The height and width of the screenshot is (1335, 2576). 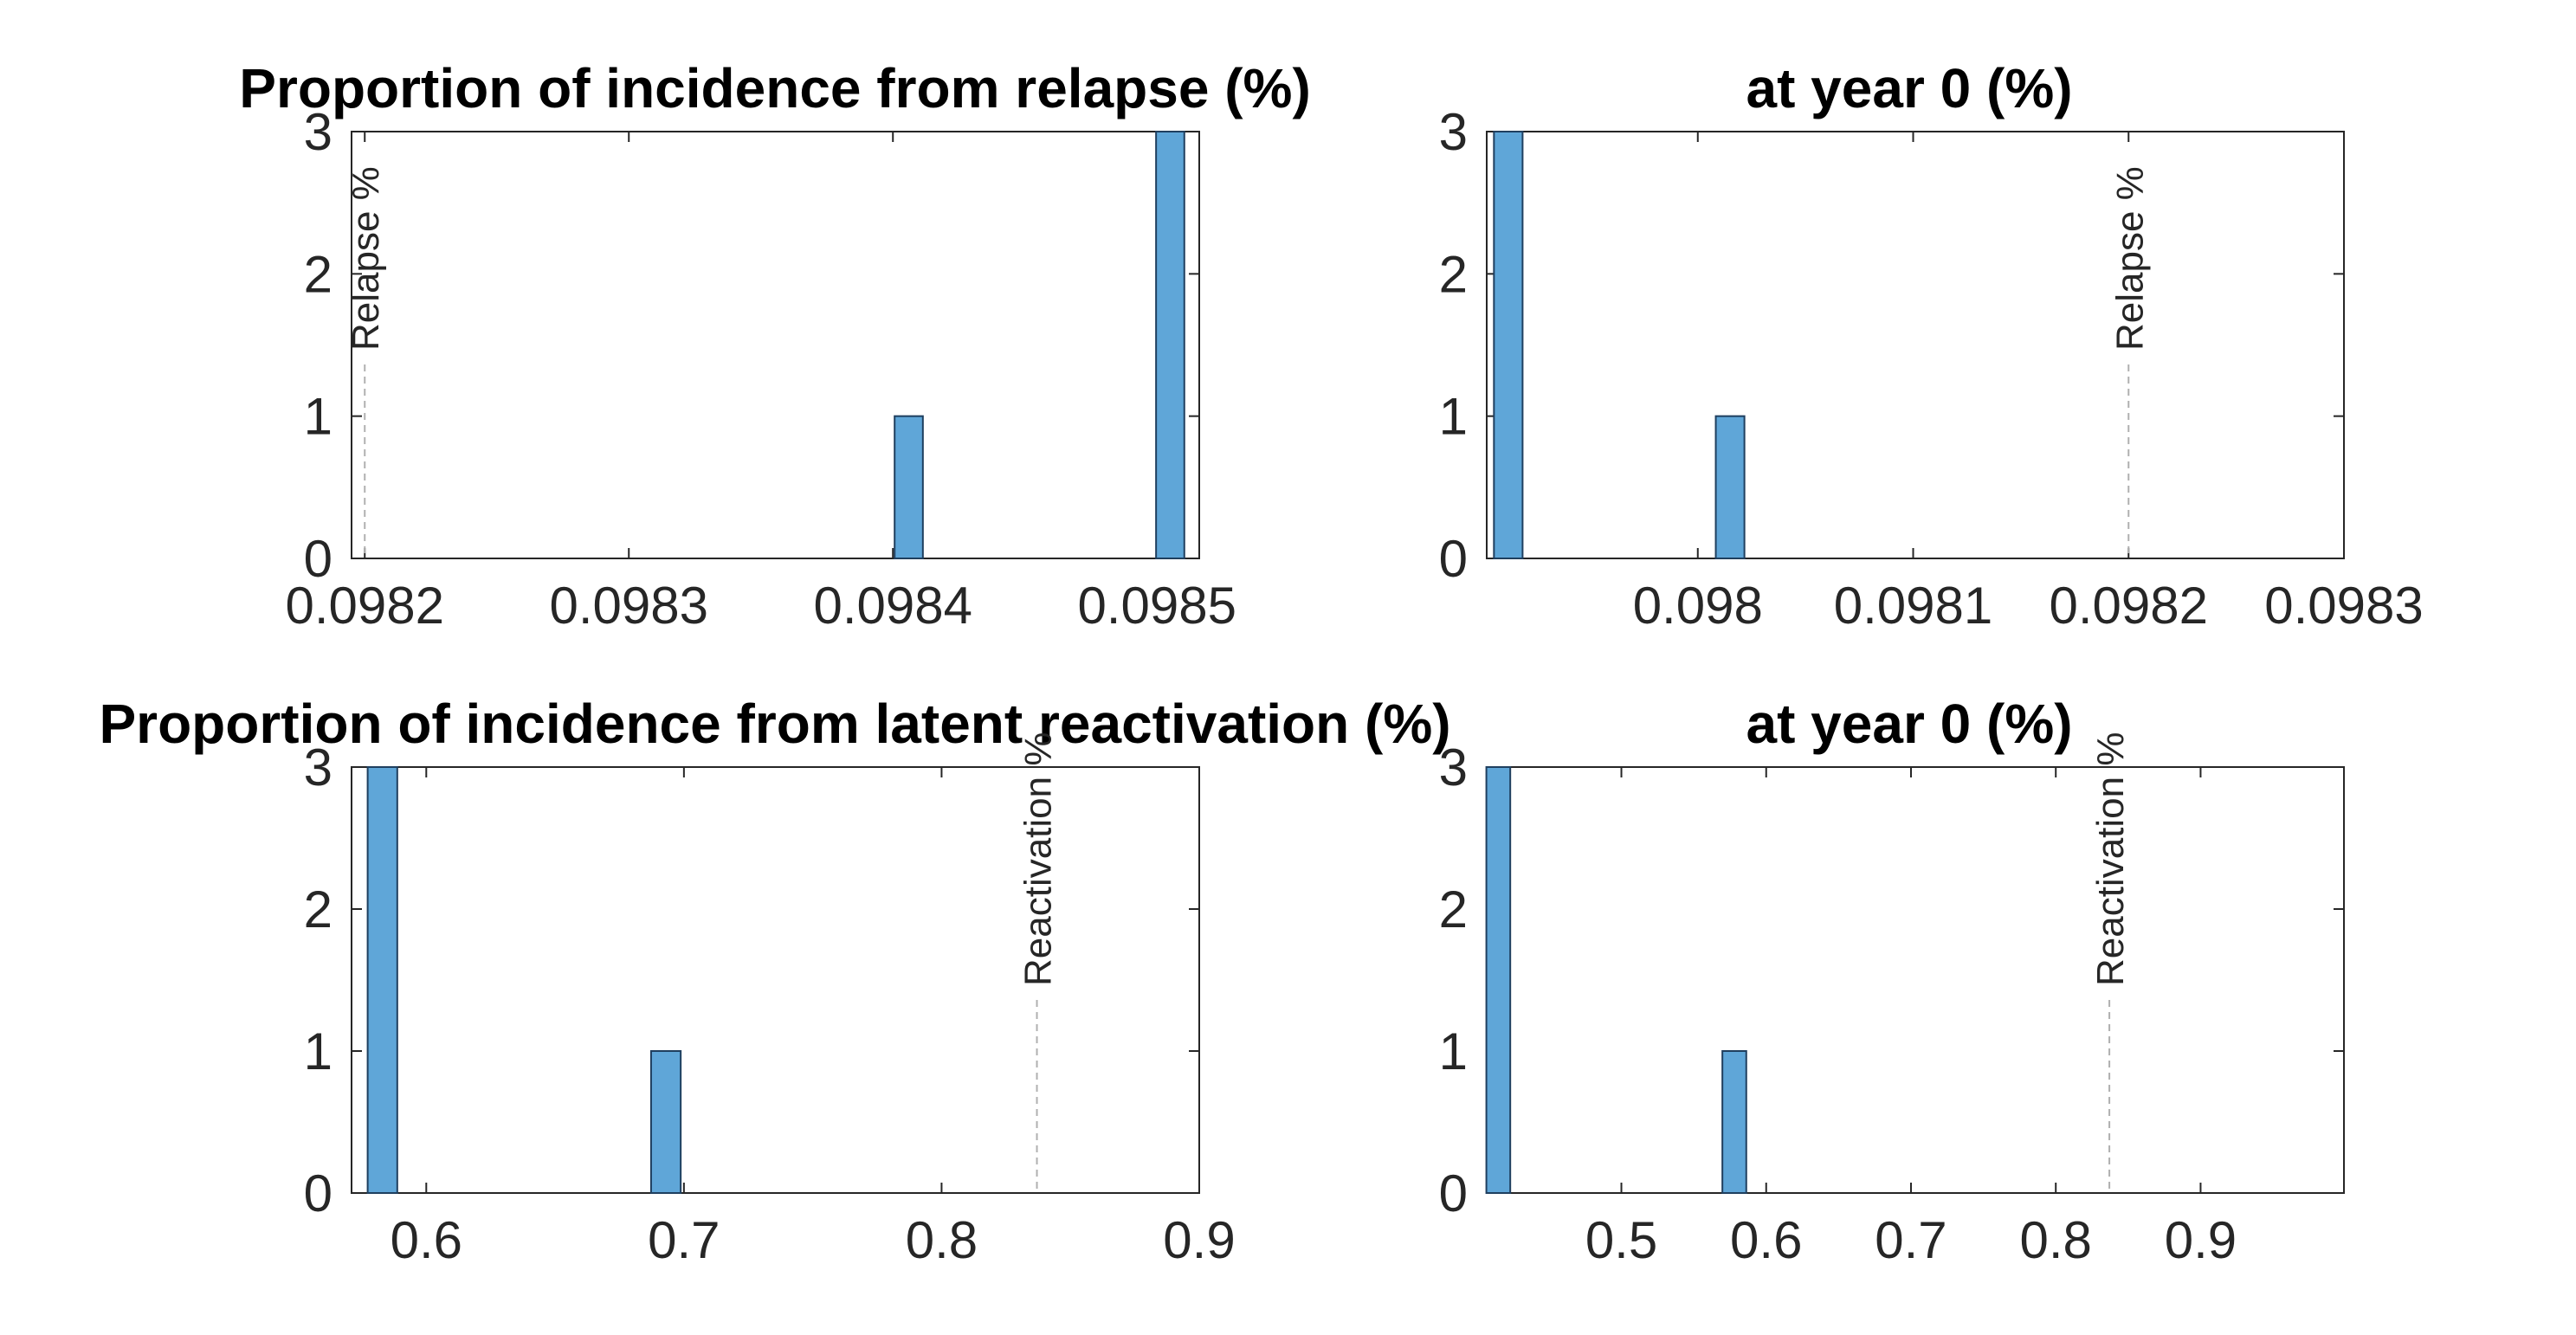 What do you see at coordinates (1156, 606) in the screenshot?
I see `x-tick-label: 0.0985` at bounding box center [1156, 606].